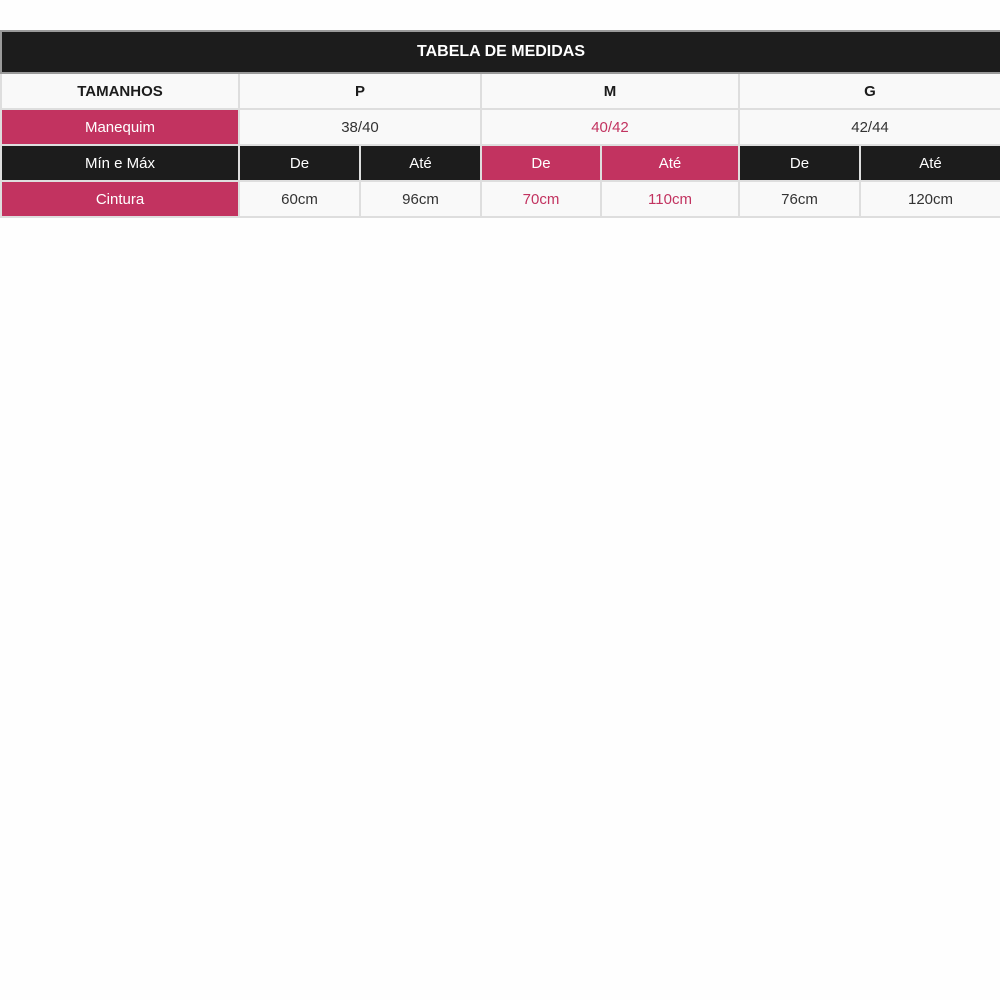 The width and height of the screenshot is (1000, 1000). Describe the element at coordinates (360, 91) in the screenshot. I see `size-p: P` at that location.